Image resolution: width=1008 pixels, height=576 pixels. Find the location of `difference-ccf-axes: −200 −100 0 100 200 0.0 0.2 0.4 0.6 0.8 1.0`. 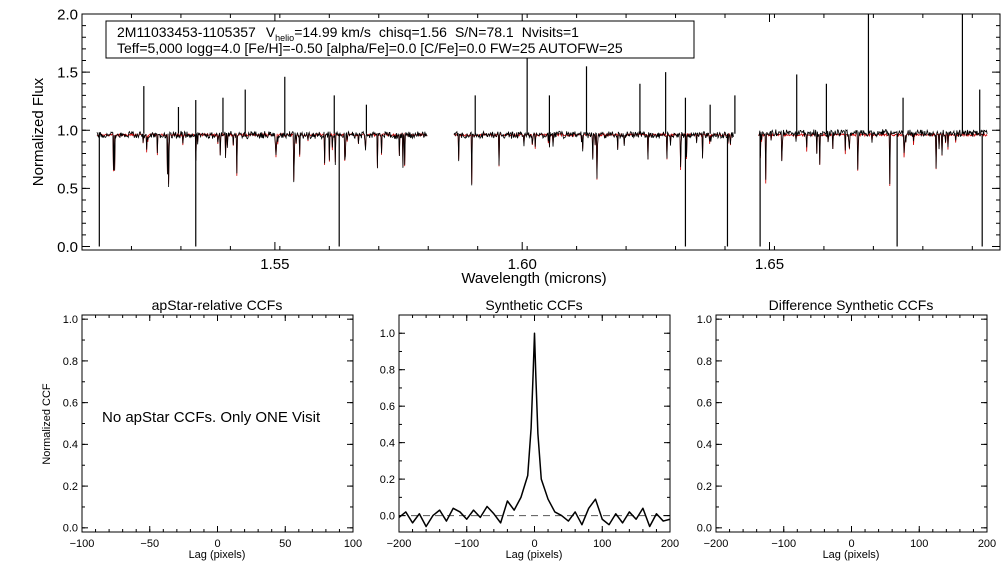

difference-ccf-axes: −200 −100 0 100 200 0.0 0.2 0.4 0.6 0.8 1.0 is located at coordinates (846, 432).